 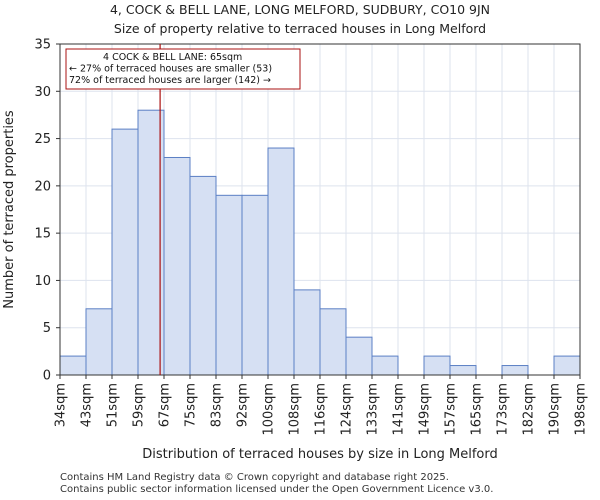 What do you see at coordinates (47, 376) in the screenshot?
I see `y-tick-label: 0` at bounding box center [47, 376].